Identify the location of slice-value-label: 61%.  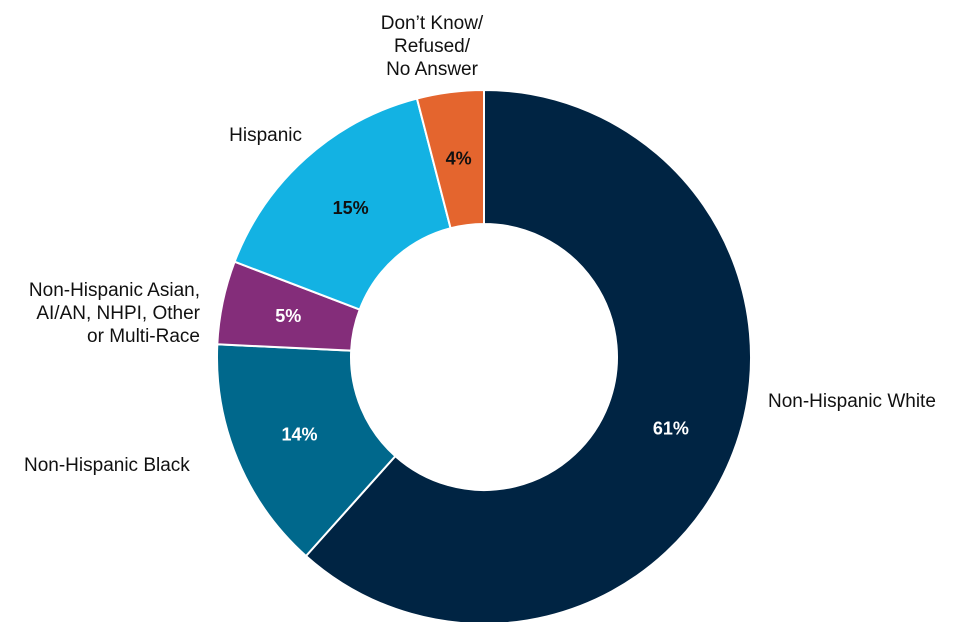
(671, 428).